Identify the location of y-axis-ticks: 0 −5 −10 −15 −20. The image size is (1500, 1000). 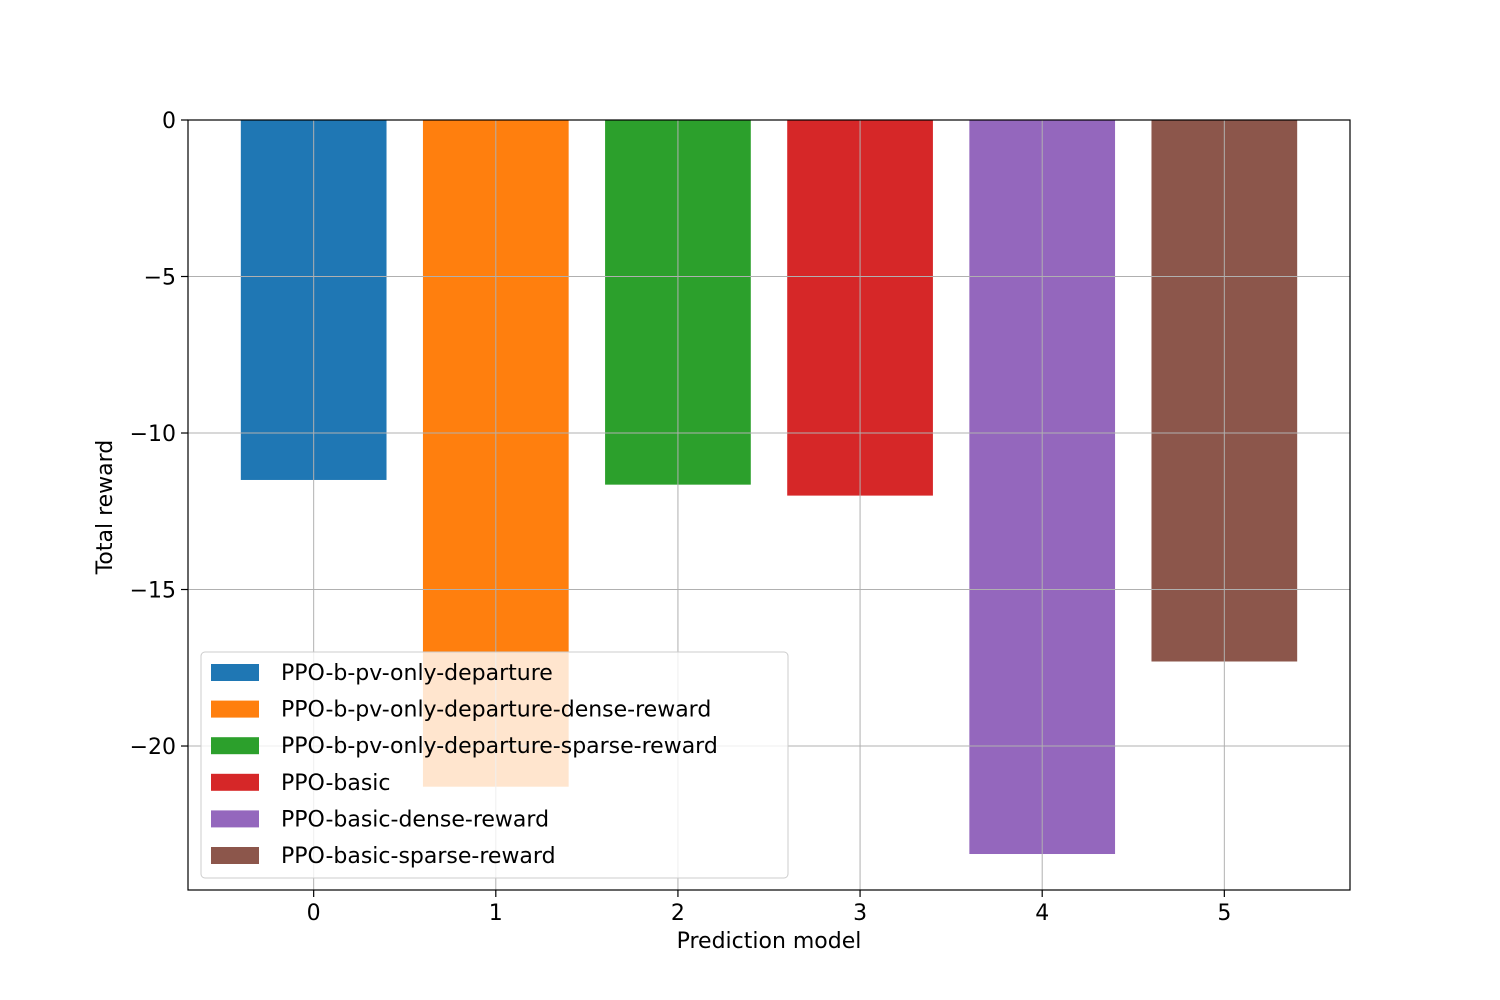
(159, 434).